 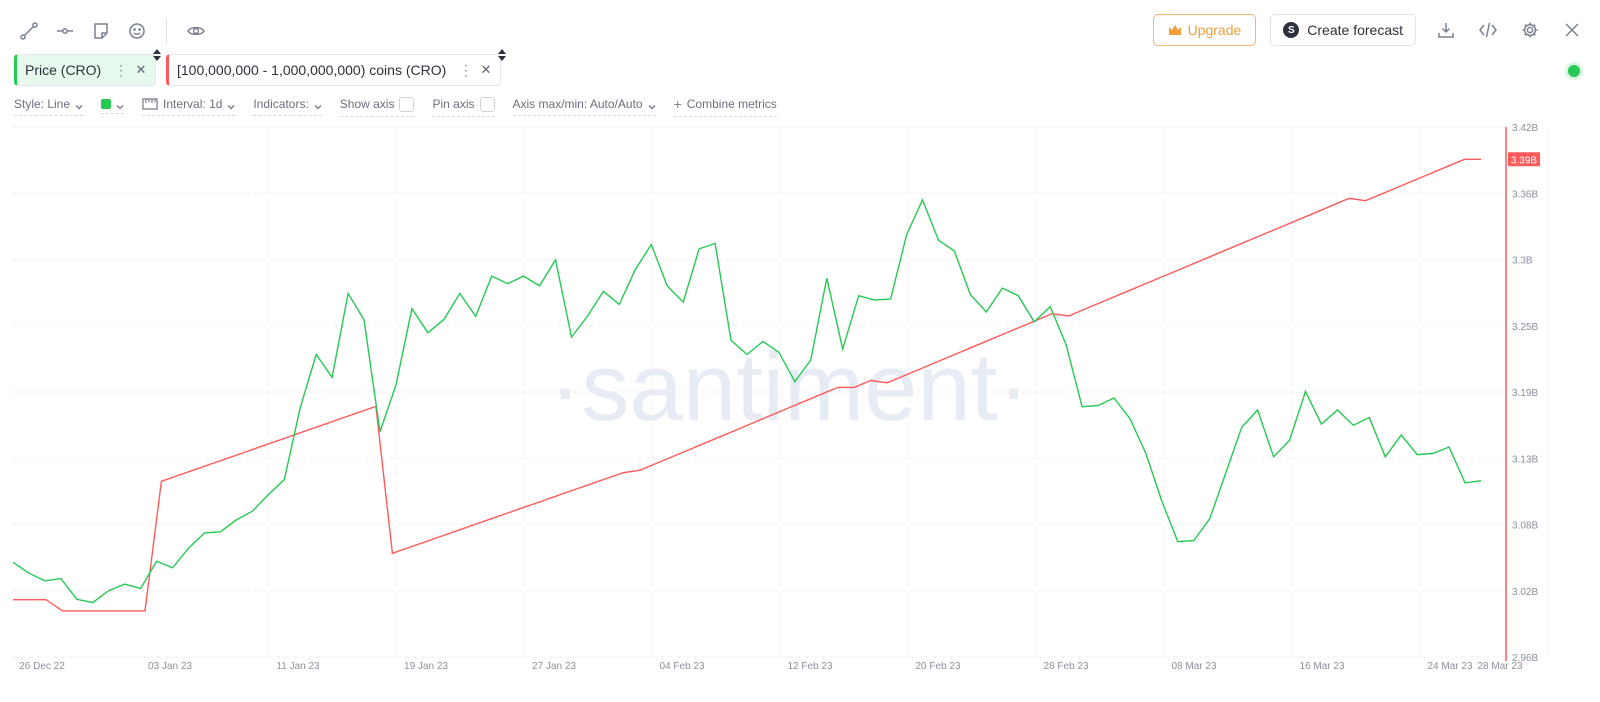 I want to click on style-label: Style: Line, so click(x=42, y=104).